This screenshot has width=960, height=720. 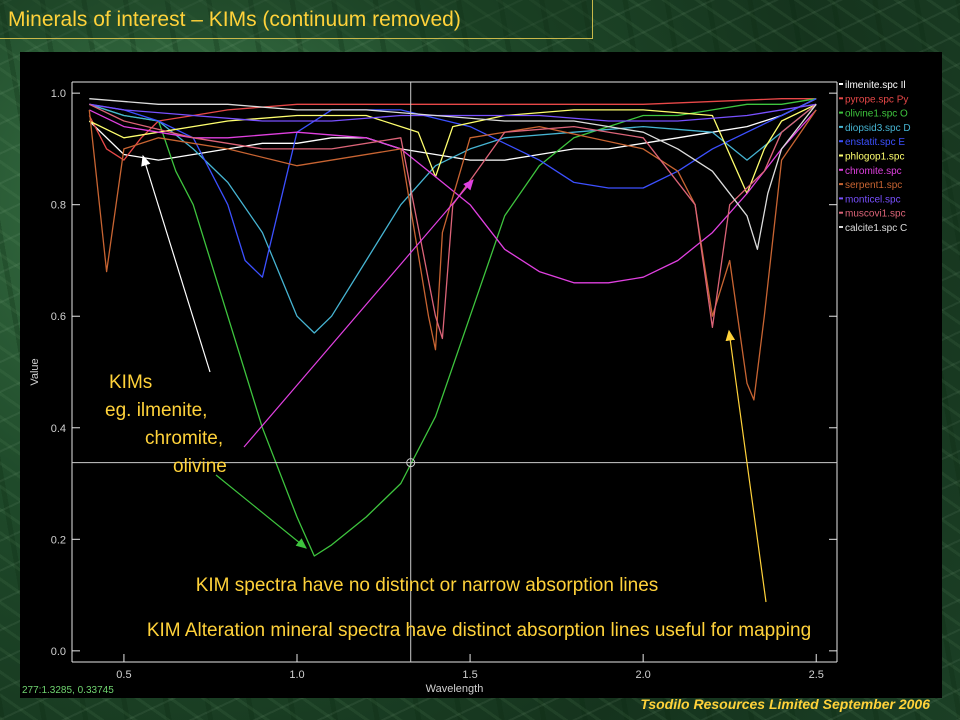 I want to click on y-tick-label: 0.6, so click(x=58, y=317).